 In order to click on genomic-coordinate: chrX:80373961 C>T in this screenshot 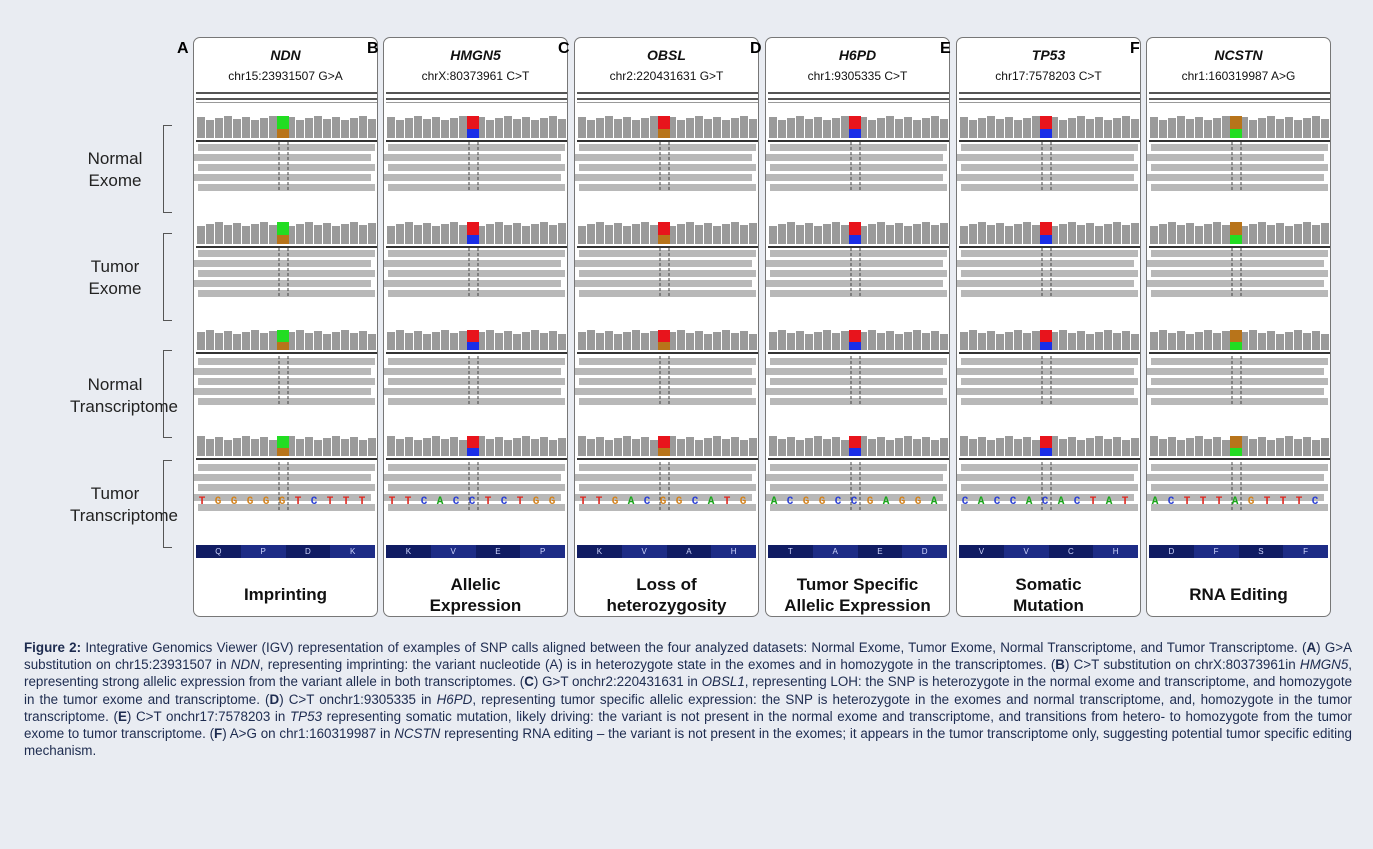, I will do `click(475, 76)`.